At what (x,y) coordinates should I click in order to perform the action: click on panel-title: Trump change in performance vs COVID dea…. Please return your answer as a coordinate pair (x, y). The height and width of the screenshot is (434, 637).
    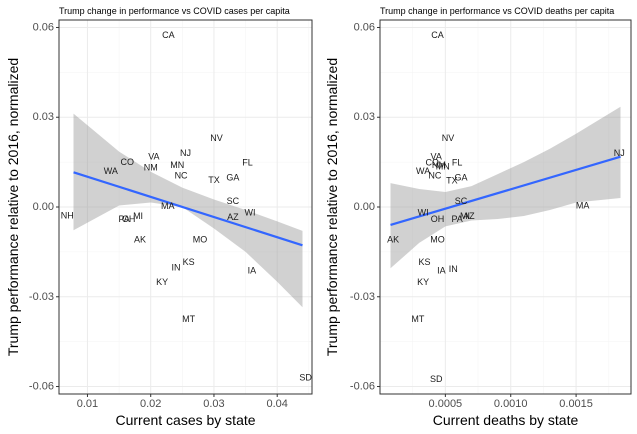
    Looking at the image, I should click on (497, 11).